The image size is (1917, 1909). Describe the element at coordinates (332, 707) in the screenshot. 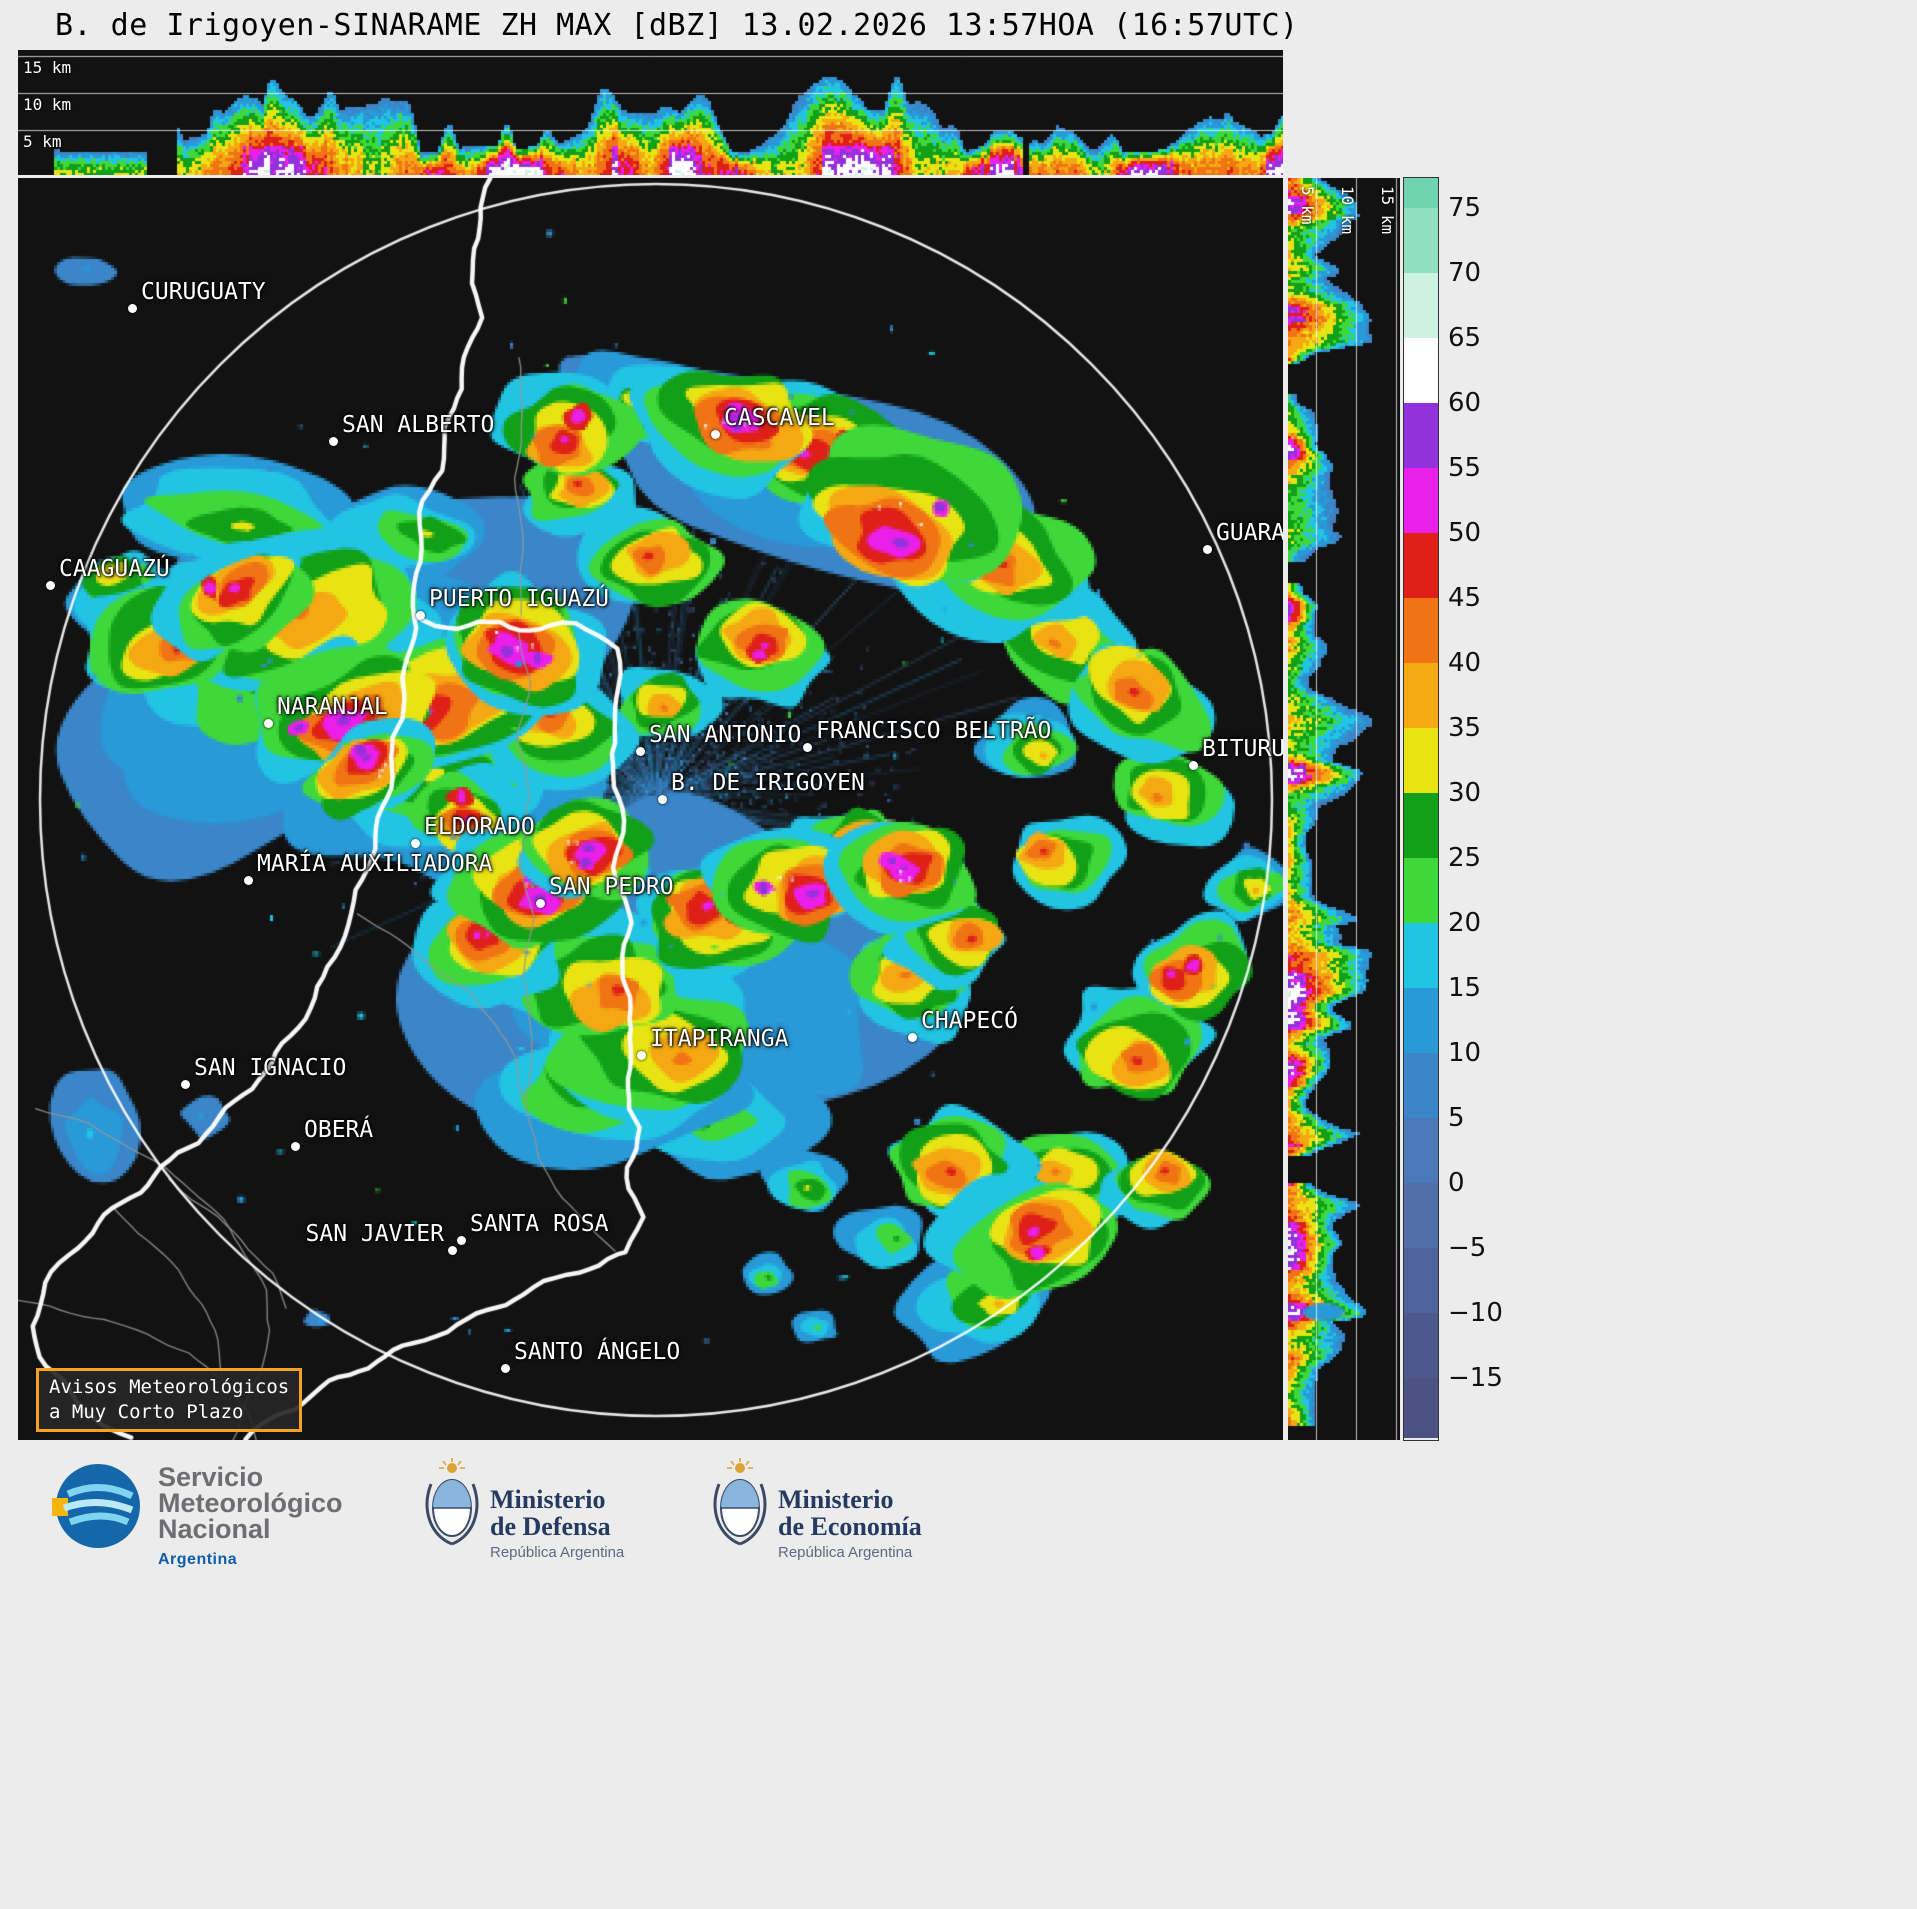

I see `city-label-naranjal: NARANJAL` at that location.